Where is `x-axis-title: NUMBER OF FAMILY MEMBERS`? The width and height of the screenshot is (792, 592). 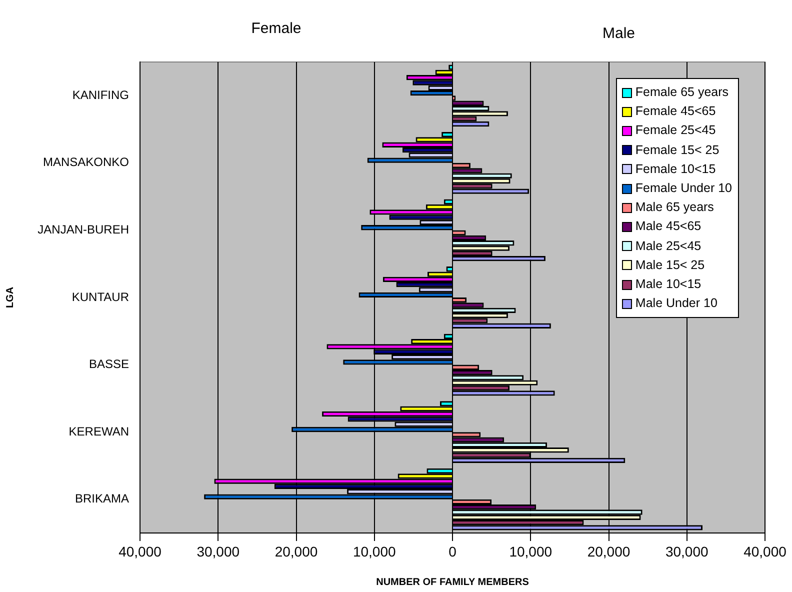
x-axis-title: NUMBER OF FAMILY MEMBERS is located at coordinates (453, 582).